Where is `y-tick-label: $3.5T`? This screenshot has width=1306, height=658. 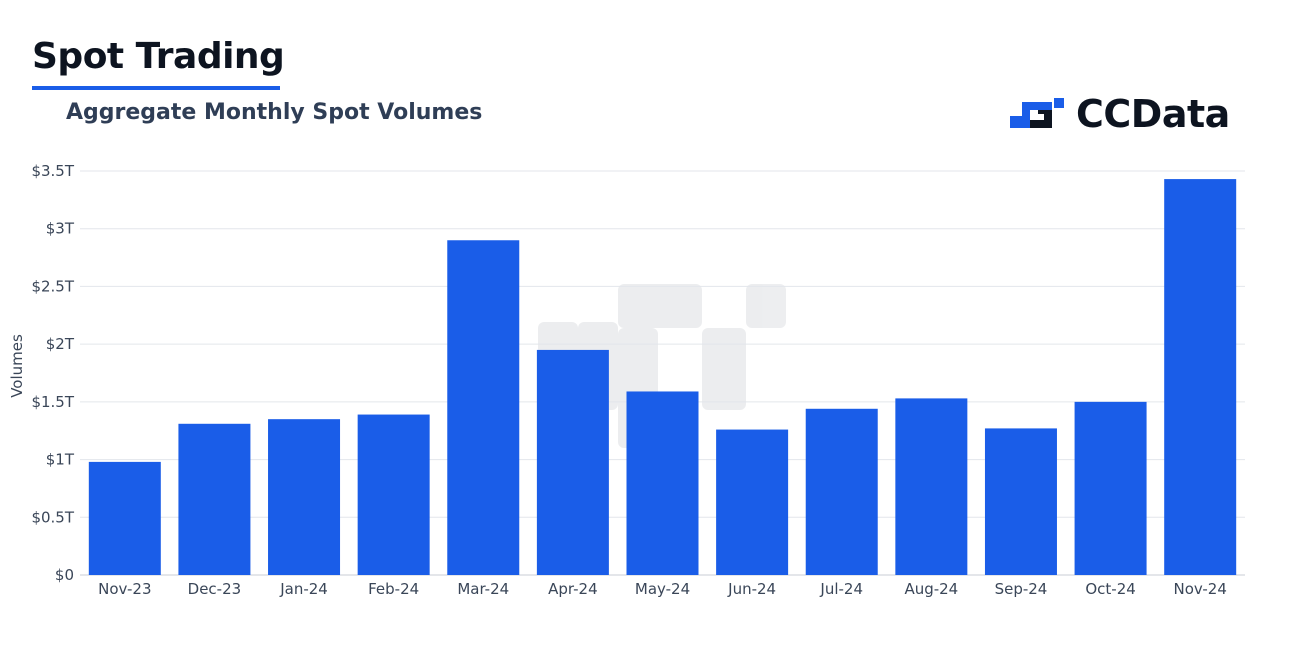
y-tick-label: $3.5T is located at coordinates (52, 171).